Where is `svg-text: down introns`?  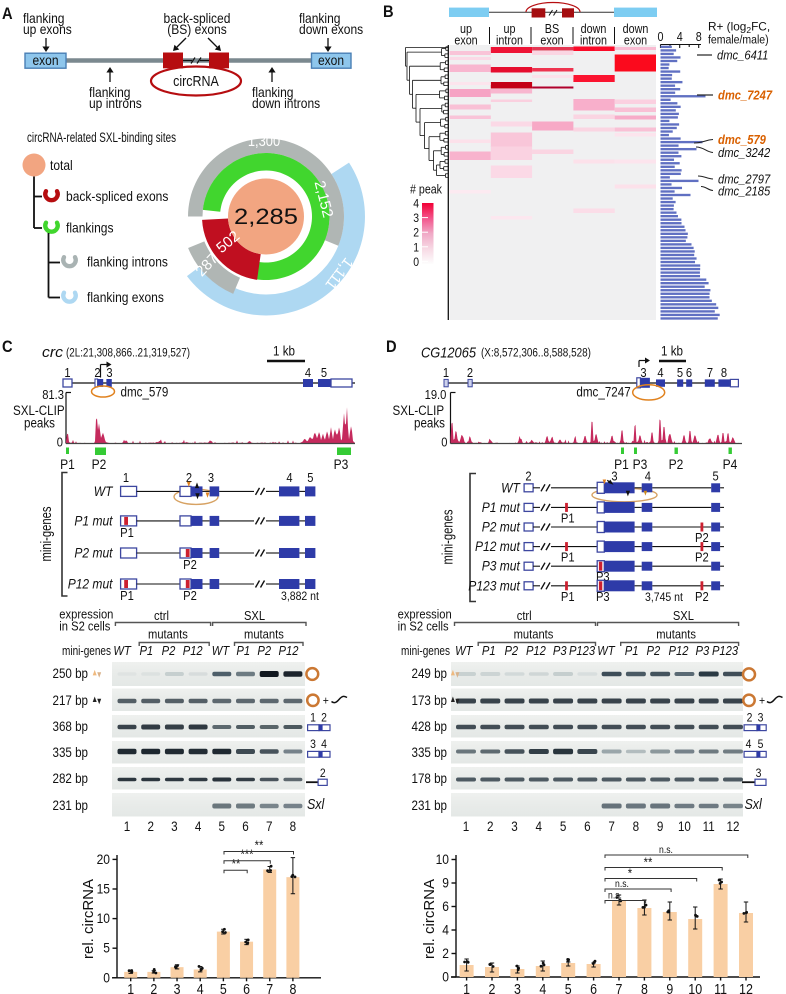 svg-text: down introns is located at coordinates (286, 103).